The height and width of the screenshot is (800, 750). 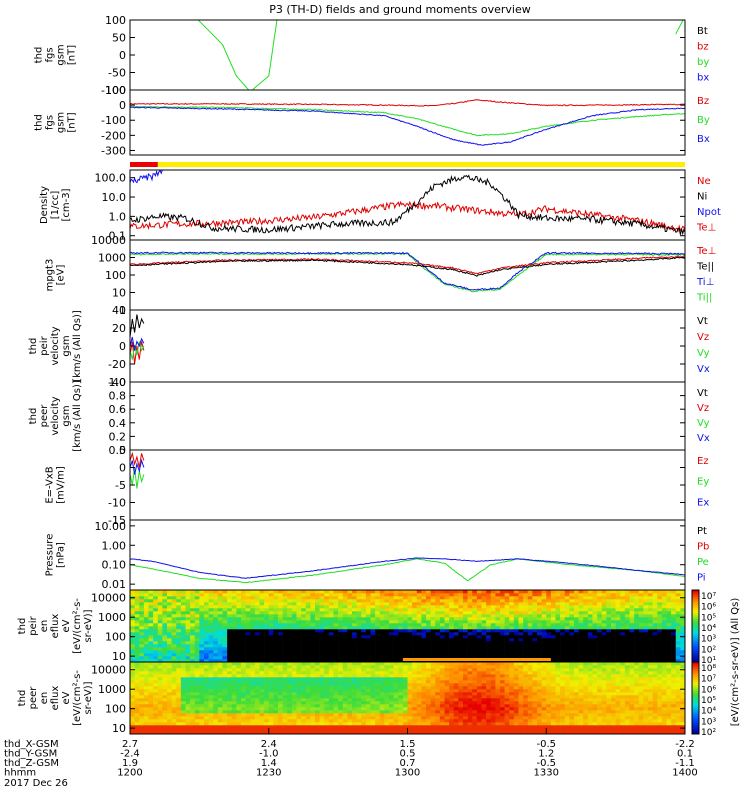 What do you see at coordinates (111, 526) in the screenshot?
I see `y-tick-label: 10.00` at bounding box center [111, 526].